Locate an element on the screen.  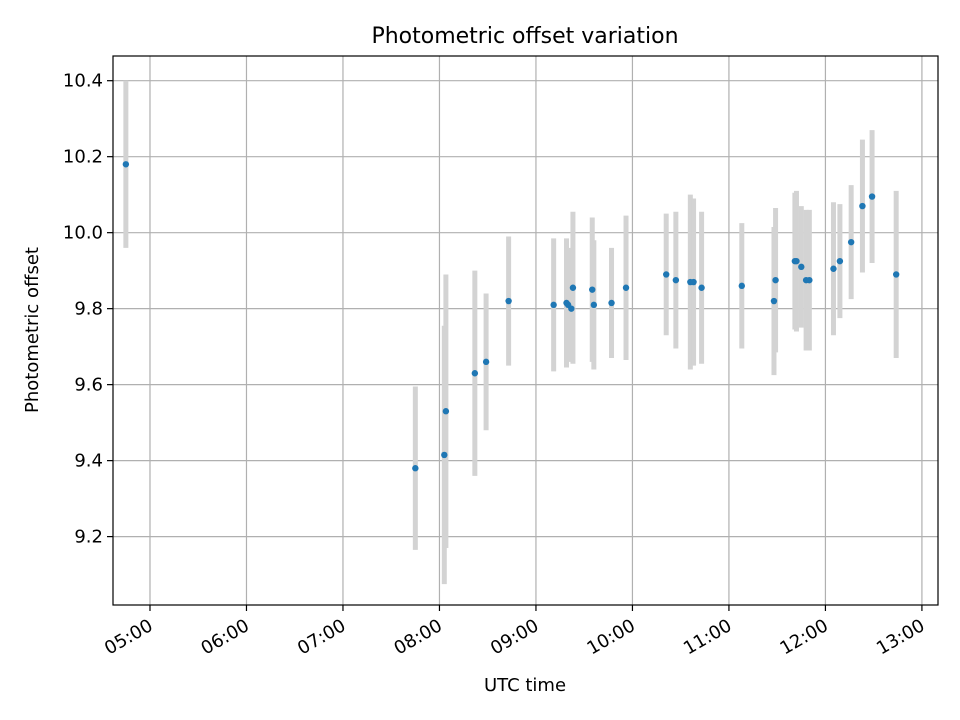
y-axis-label: Photometric offset is located at coordinates (32, 330).